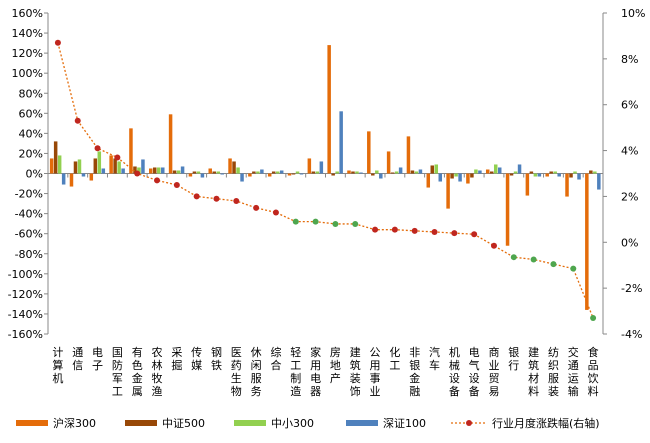 The width and height of the screenshot is (650, 443). What do you see at coordinates (25, 274) in the screenshot?
I see `left-tick-label: -100%` at bounding box center [25, 274].